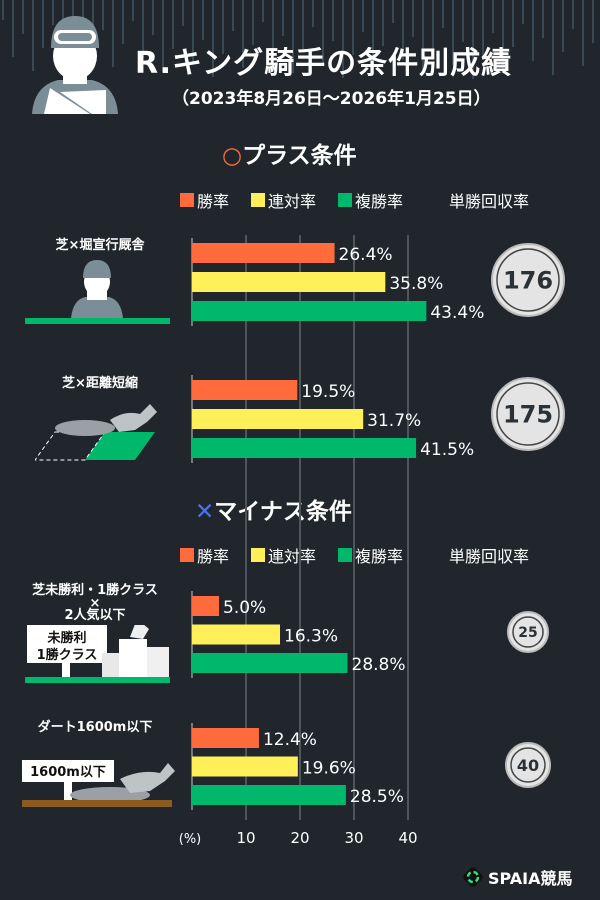 The image size is (600, 900). I want to click on condition-label-4: ダート1600m以下, so click(95, 727).